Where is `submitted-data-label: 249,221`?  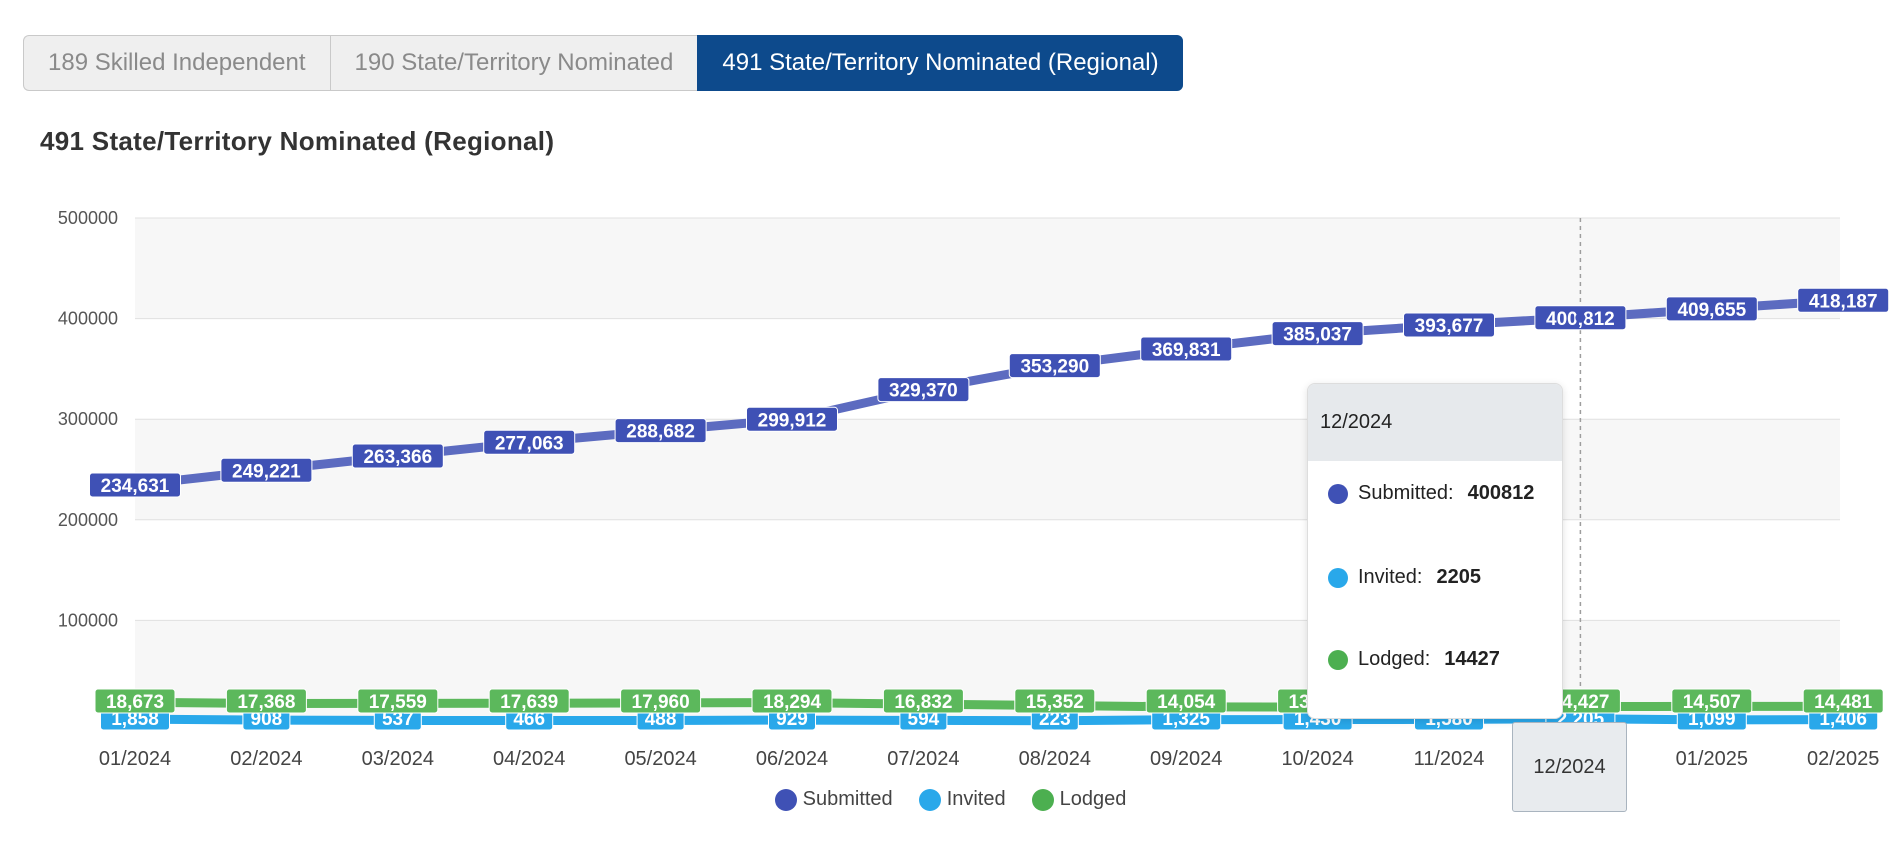
submitted-data-label: 249,221 is located at coordinates (266, 471).